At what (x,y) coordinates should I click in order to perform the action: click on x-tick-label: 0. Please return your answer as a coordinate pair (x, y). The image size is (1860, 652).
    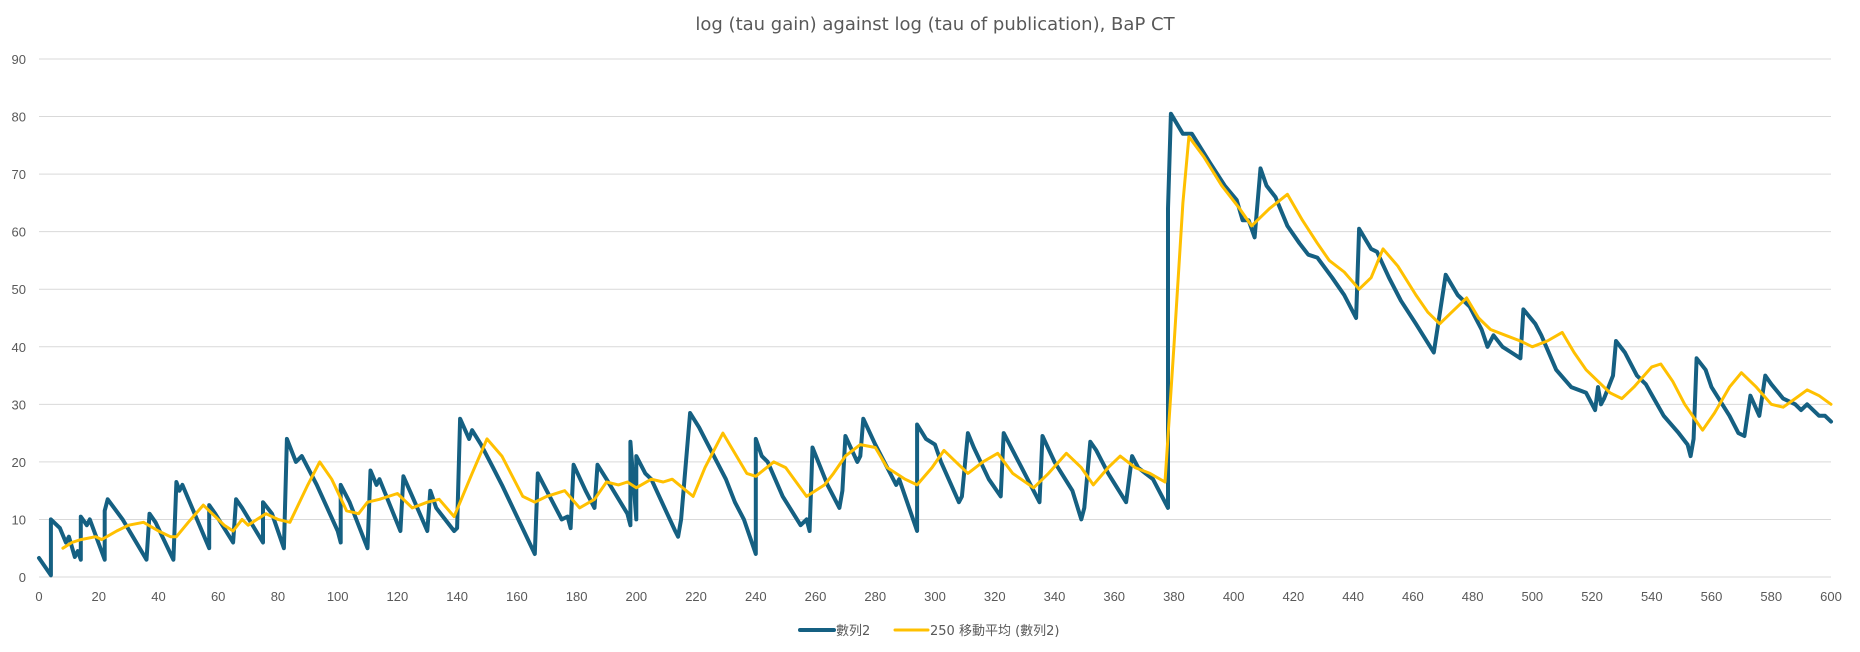
    Looking at the image, I should click on (38, 596).